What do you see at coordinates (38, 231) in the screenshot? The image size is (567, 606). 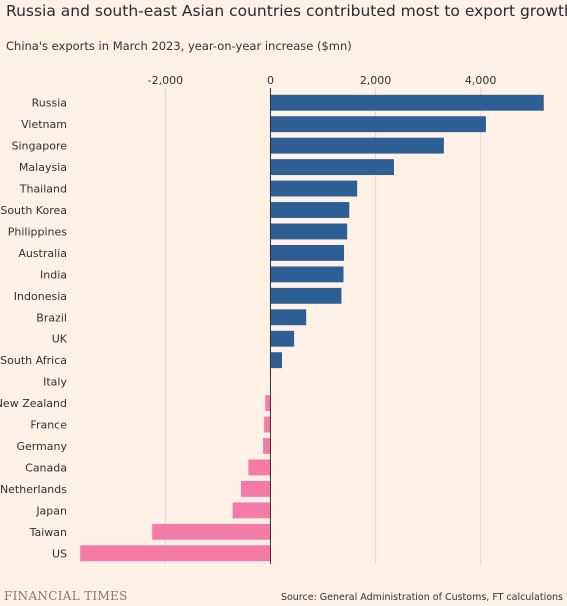 I see `category-label: Philippines` at bounding box center [38, 231].